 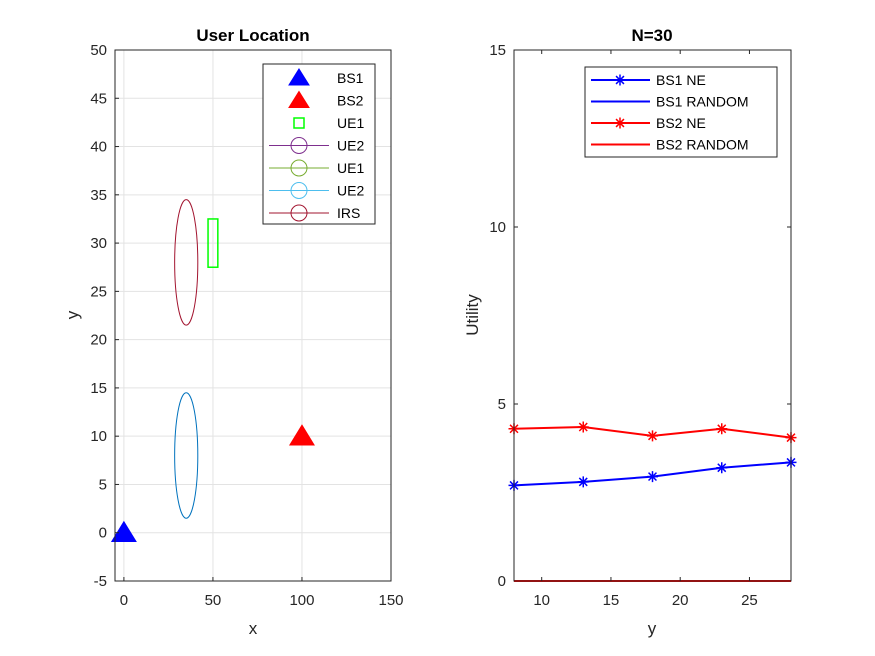 I want to click on x-tick-label: 100, so click(x=301, y=600).